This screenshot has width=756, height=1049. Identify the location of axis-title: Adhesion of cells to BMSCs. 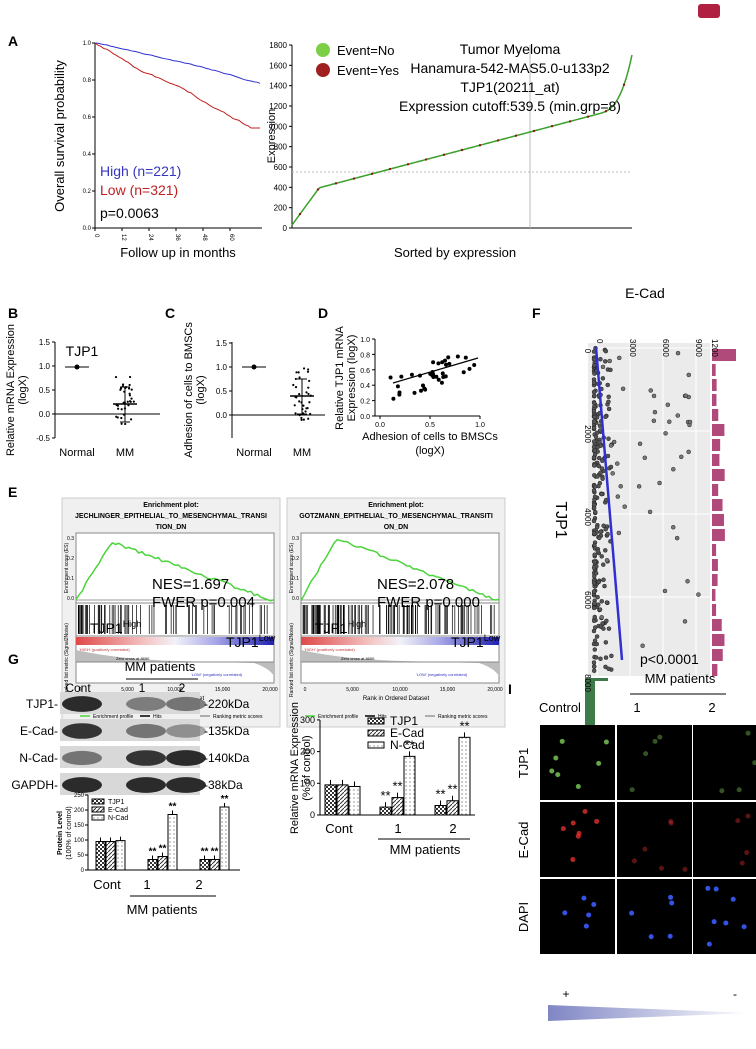
(430, 437).